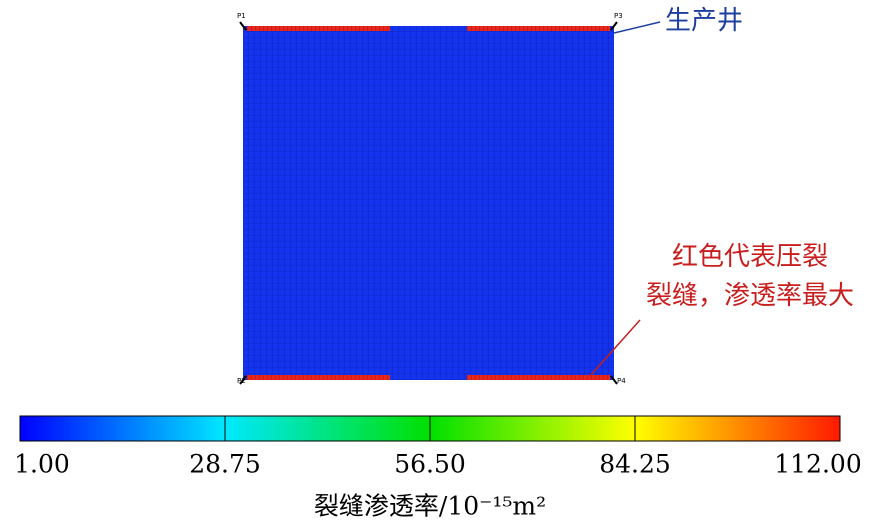 Image resolution: width=881 pixels, height=525 pixels. Describe the element at coordinates (618, 16) in the screenshot. I see `well-label: P3` at that location.